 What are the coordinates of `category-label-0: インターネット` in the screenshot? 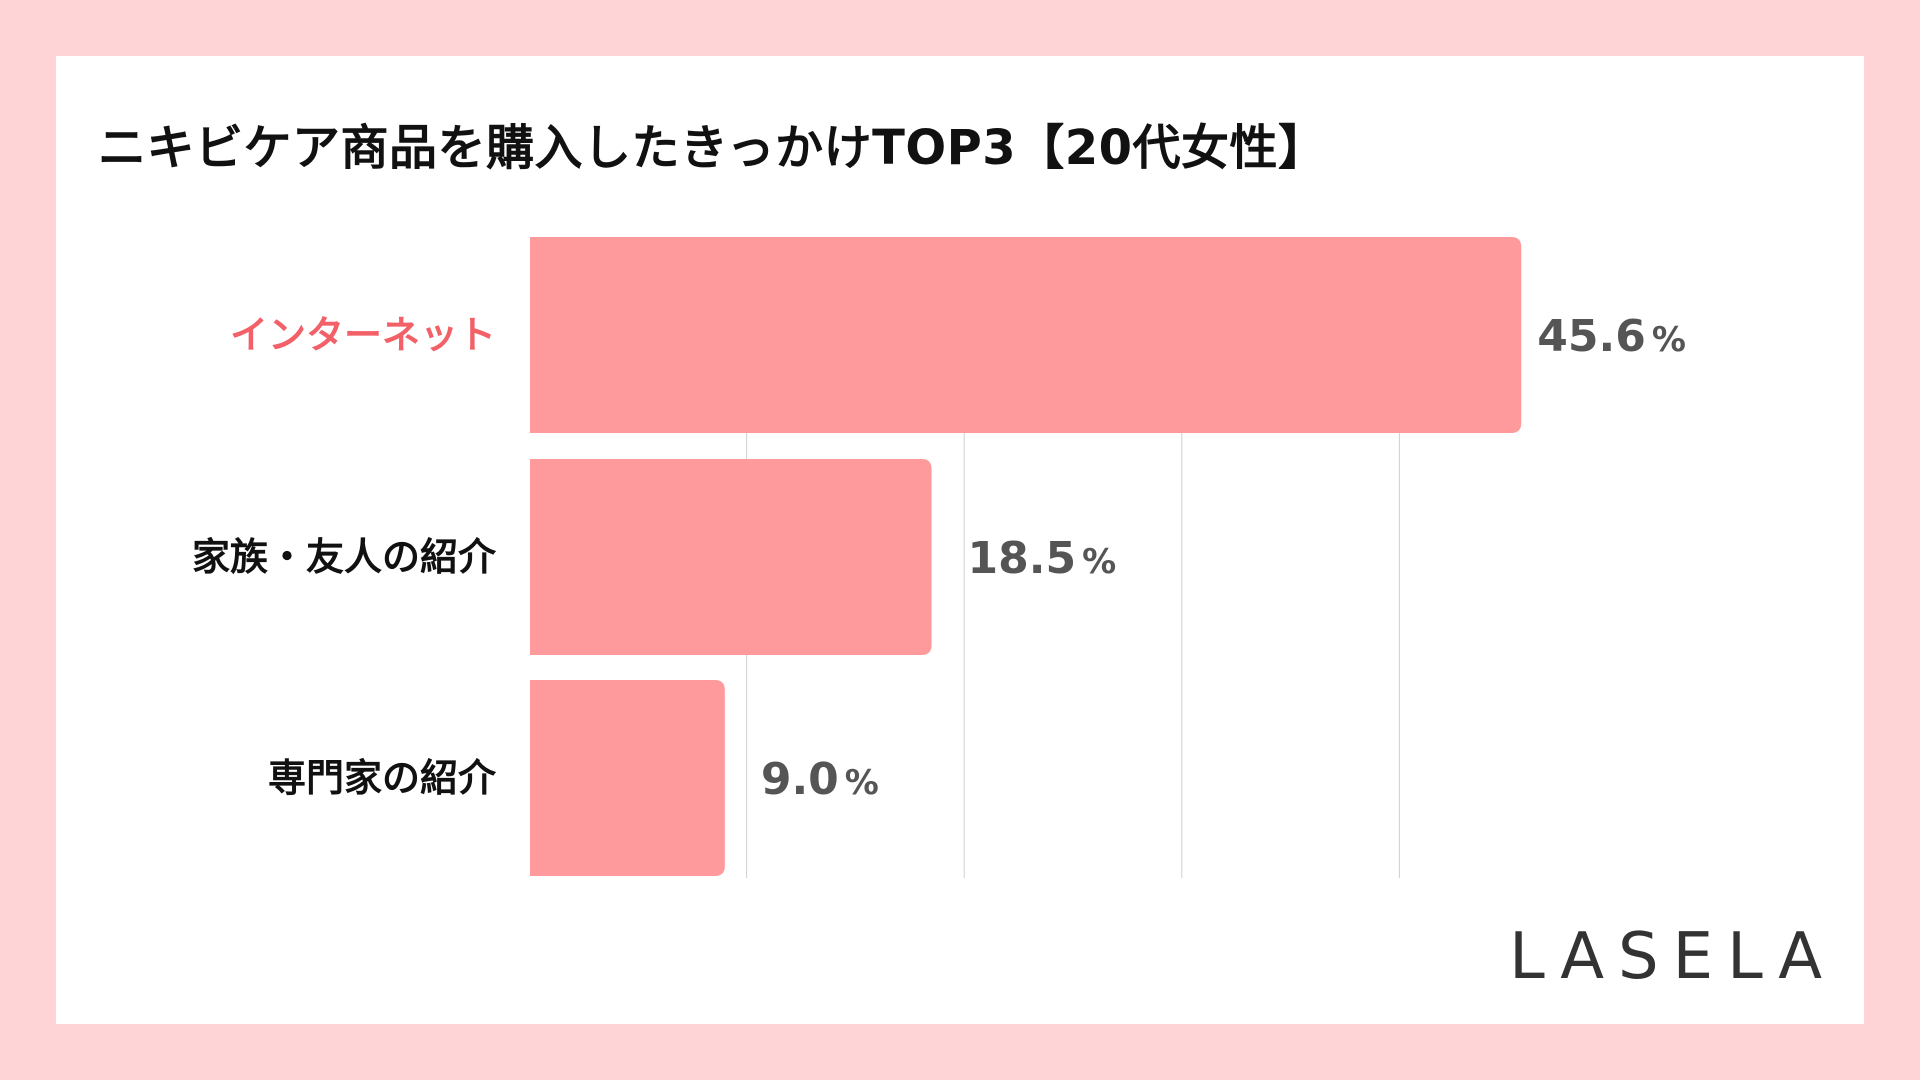 It's located at (363, 335).